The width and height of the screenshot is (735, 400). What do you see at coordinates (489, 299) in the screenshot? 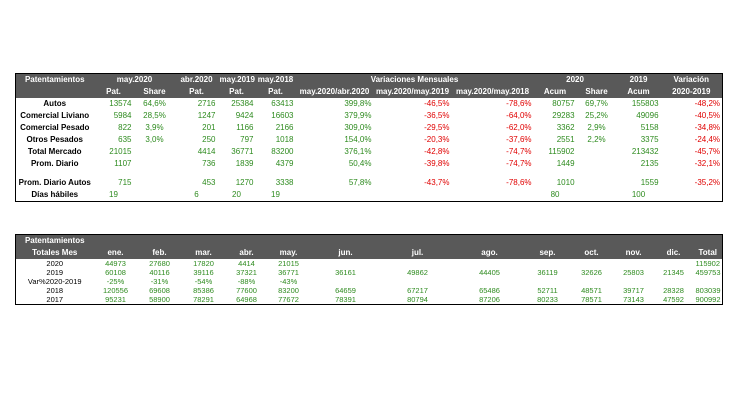
I see `table-cell: 87206` at bounding box center [489, 299].